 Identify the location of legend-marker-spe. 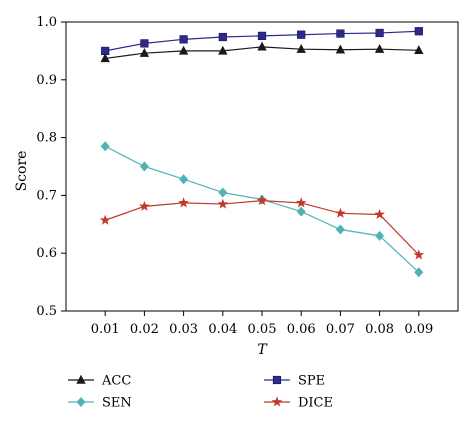
(277, 380).